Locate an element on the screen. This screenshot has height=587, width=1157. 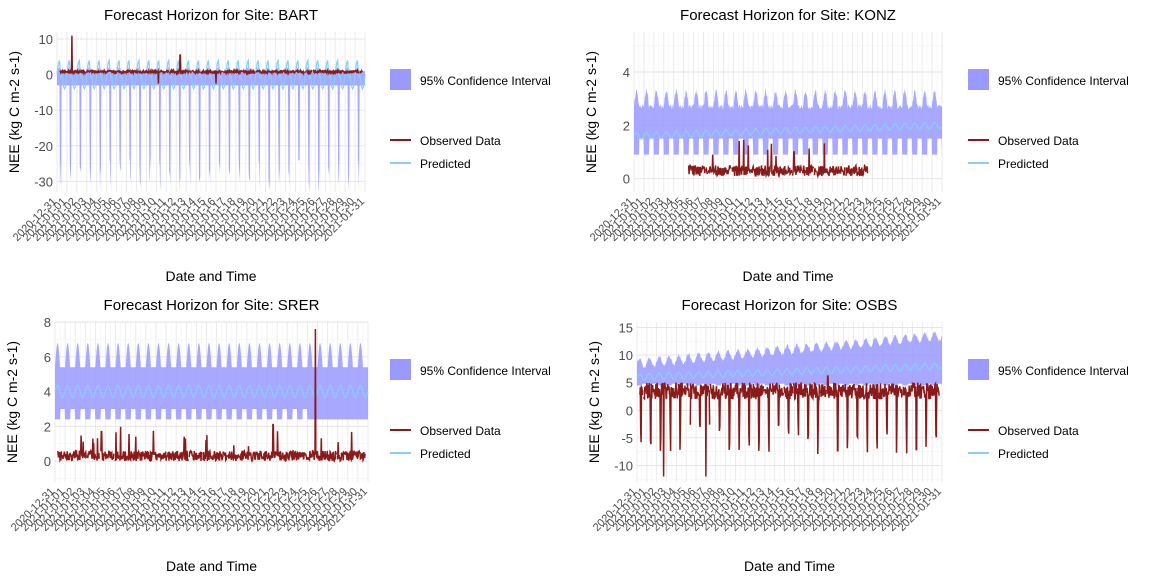
y-tick-label: -20 is located at coordinates (43, 146).